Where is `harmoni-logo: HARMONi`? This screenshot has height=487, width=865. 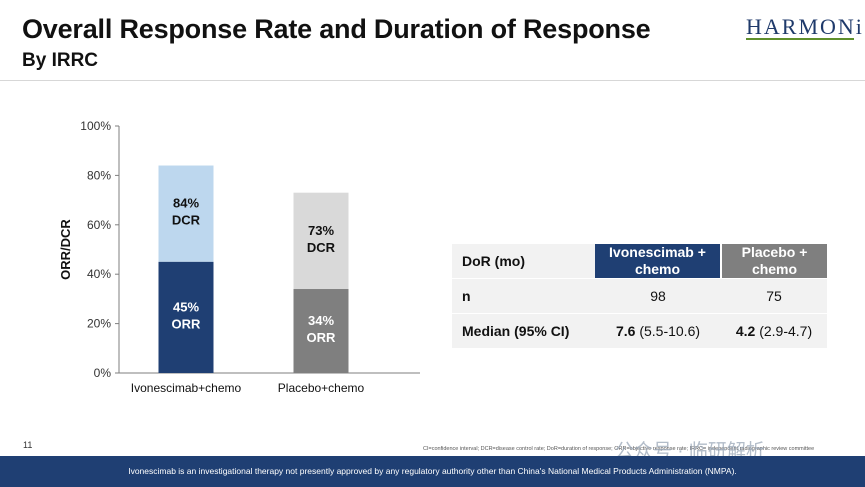 harmoni-logo: HARMONi is located at coordinates (805, 26).